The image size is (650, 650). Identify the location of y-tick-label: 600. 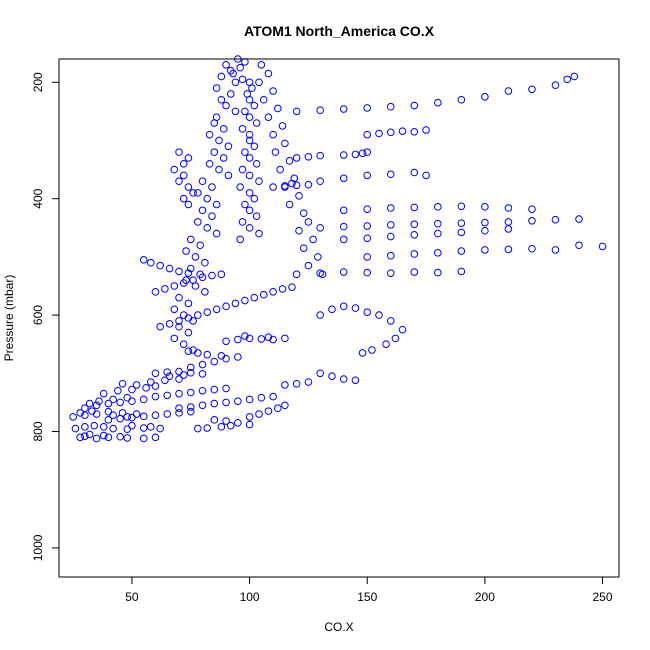
(38, 315).